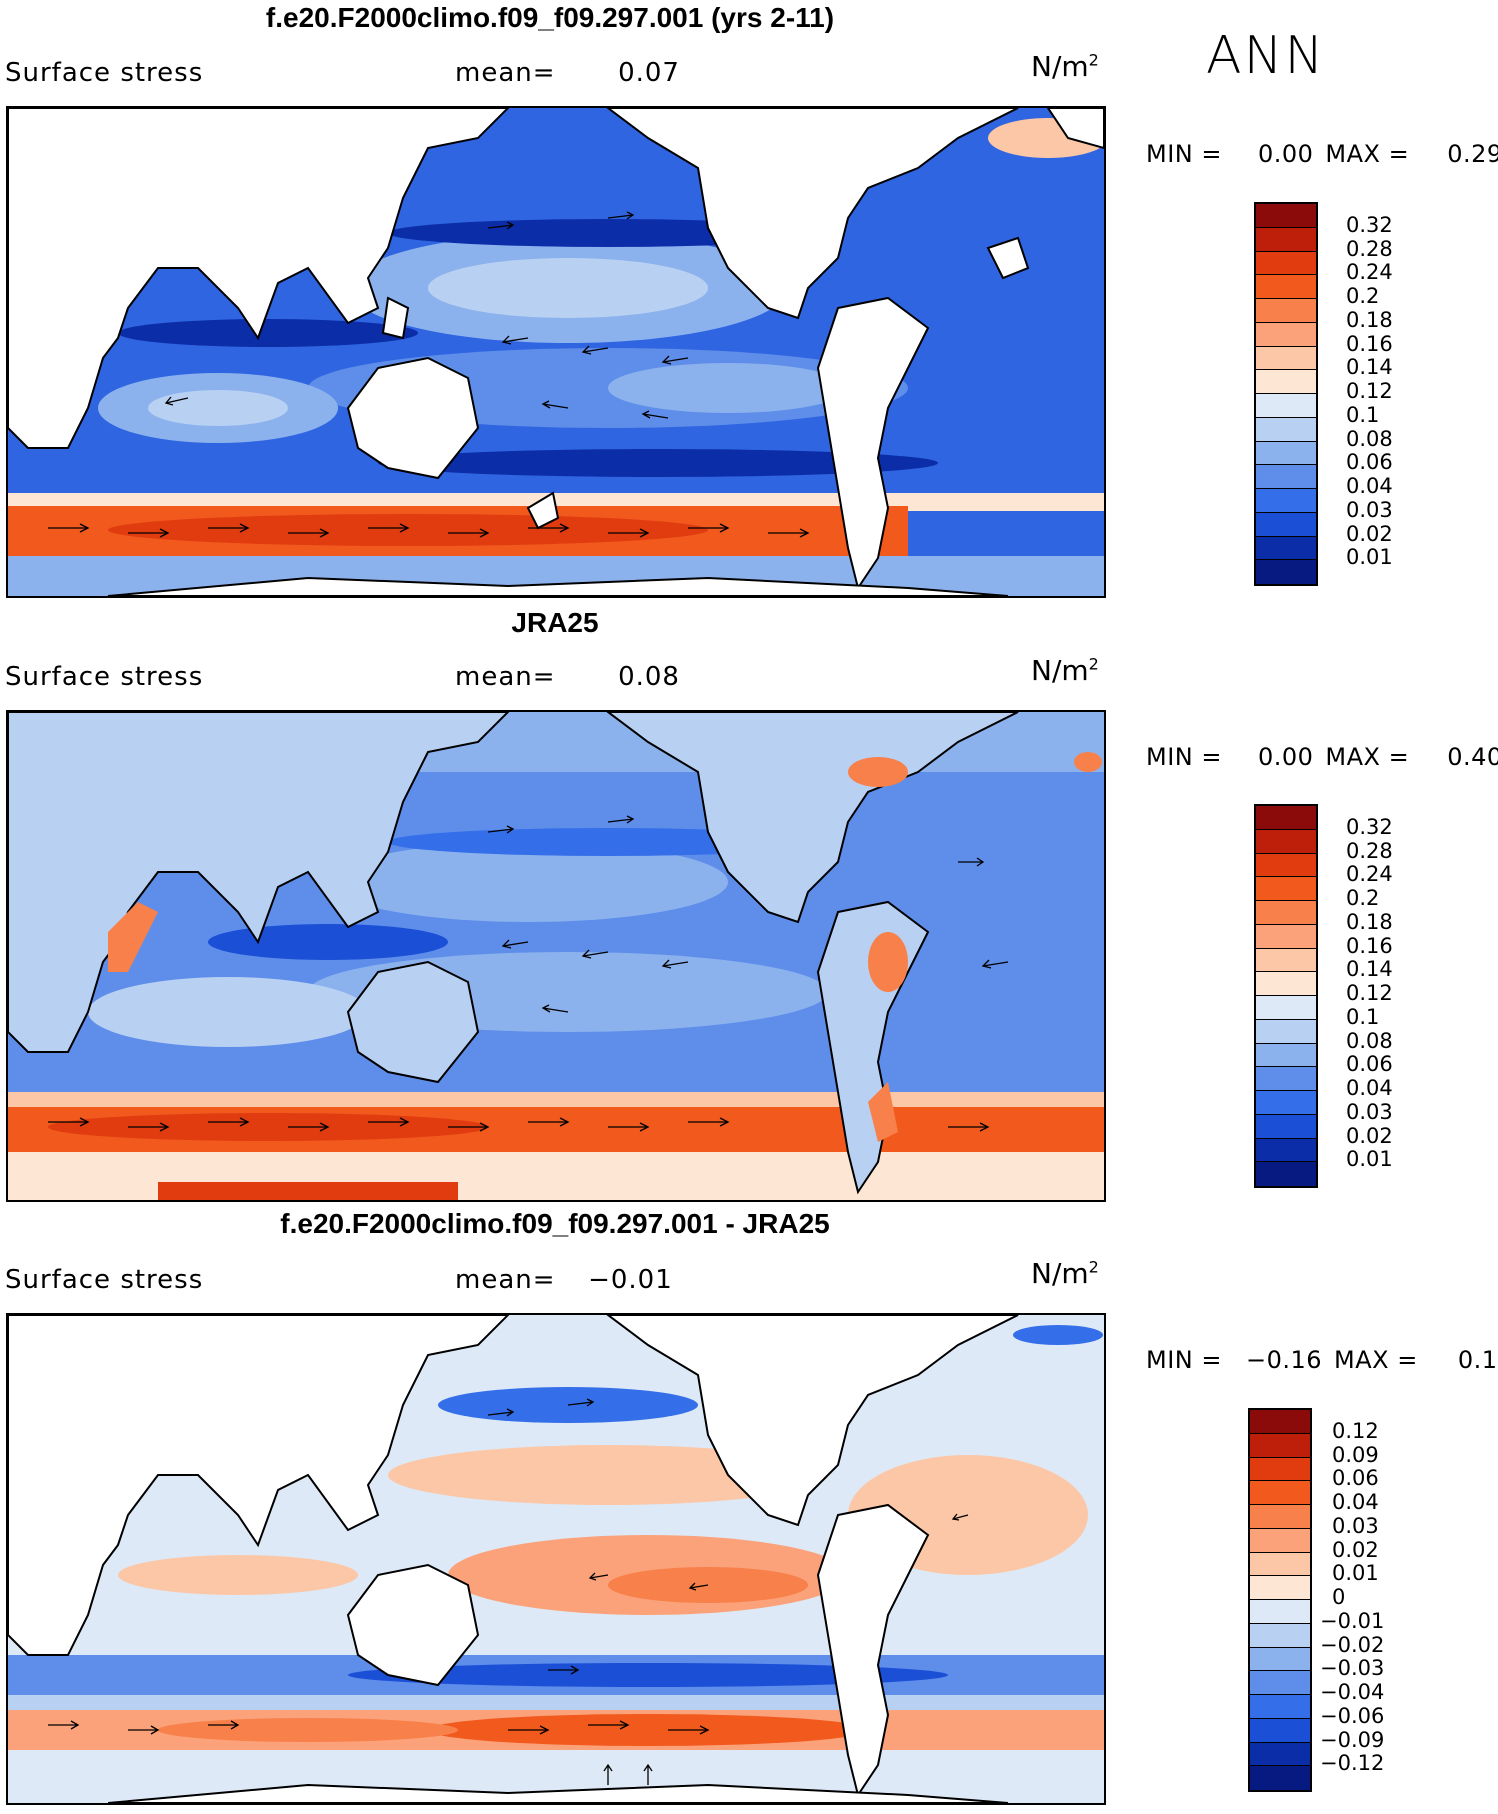 Image resolution: width=1498 pixels, height=1814 pixels. What do you see at coordinates (1184, 1360) in the screenshot?
I see `panel-3-min-label: MIN =` at bounding box center [1184, 1360].